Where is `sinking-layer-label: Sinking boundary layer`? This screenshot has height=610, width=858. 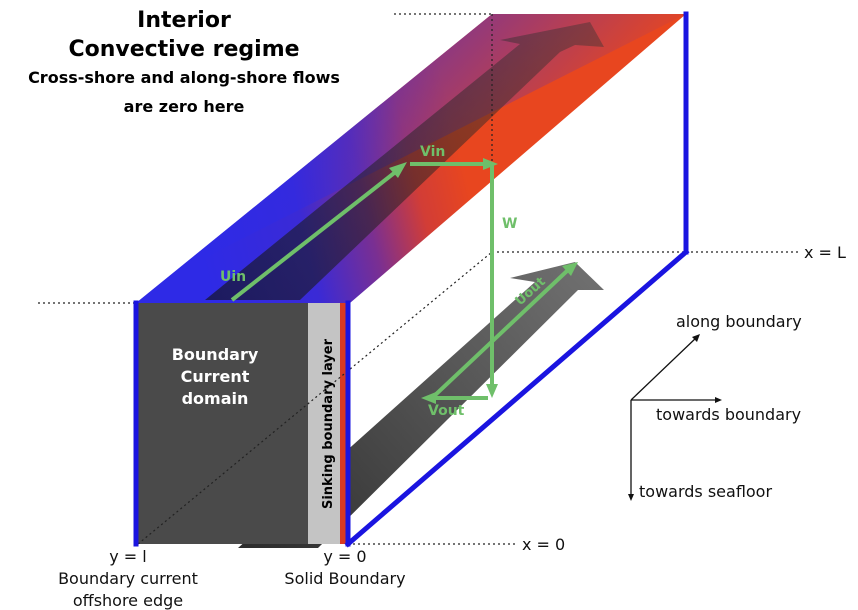
sinking-layer-label: Sinking boundary layer is located at coordinates (328, 423).